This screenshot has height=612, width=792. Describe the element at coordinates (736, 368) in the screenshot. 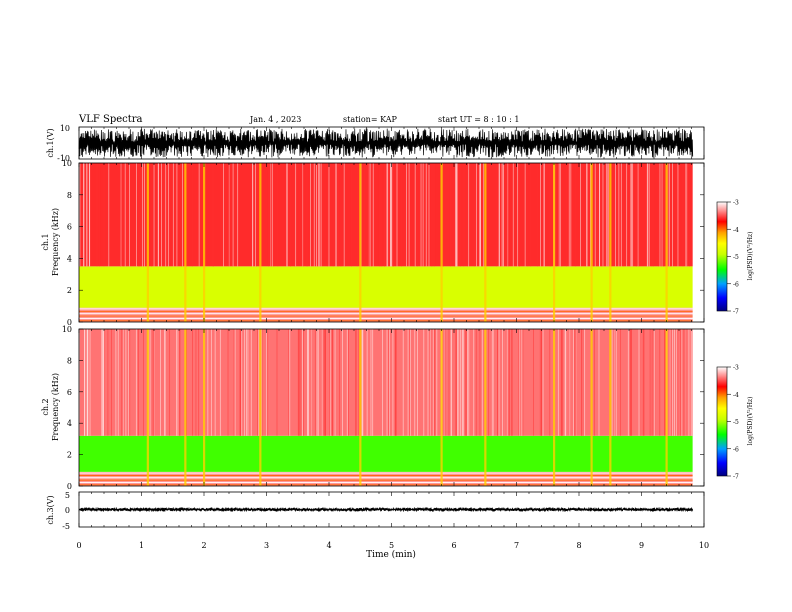

I see `colorbar-tick-label-0: -3` at that location.